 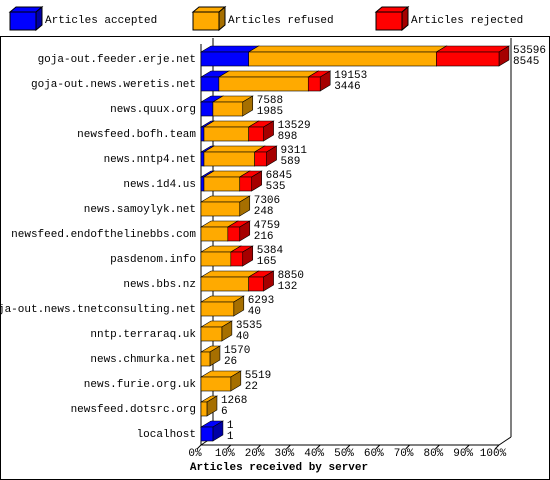 What do you see at coordinates (270, 251) in the screenshot?
I see `value-label: 5384` at bounding box center [270, 251].